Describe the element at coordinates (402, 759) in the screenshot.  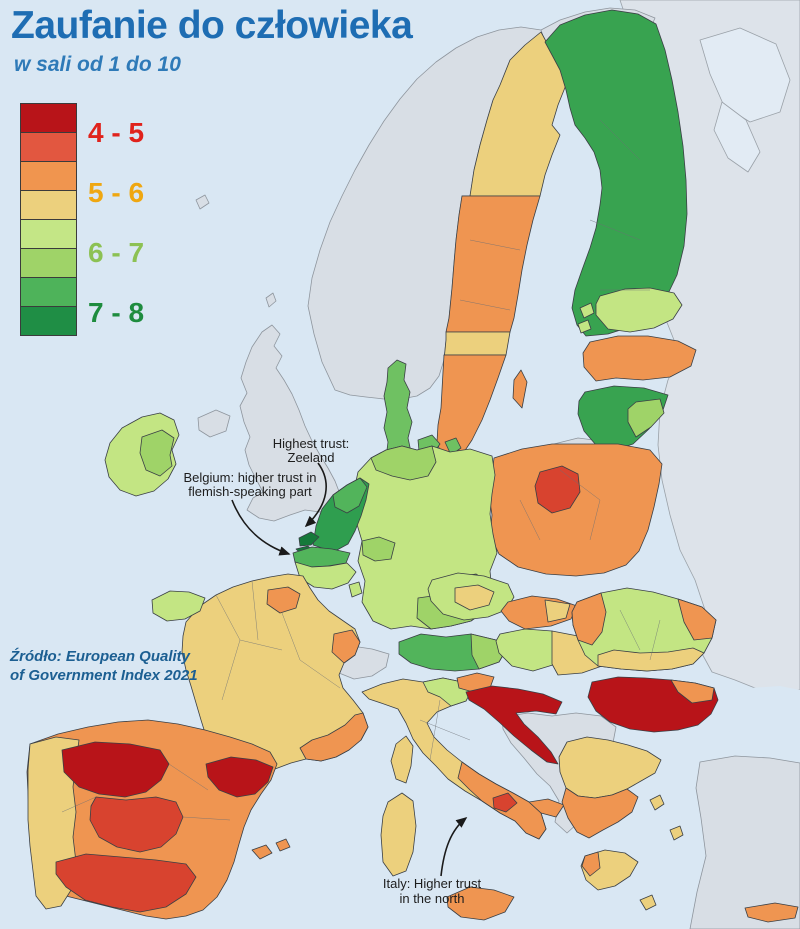
I see `region-corsica` at that location.